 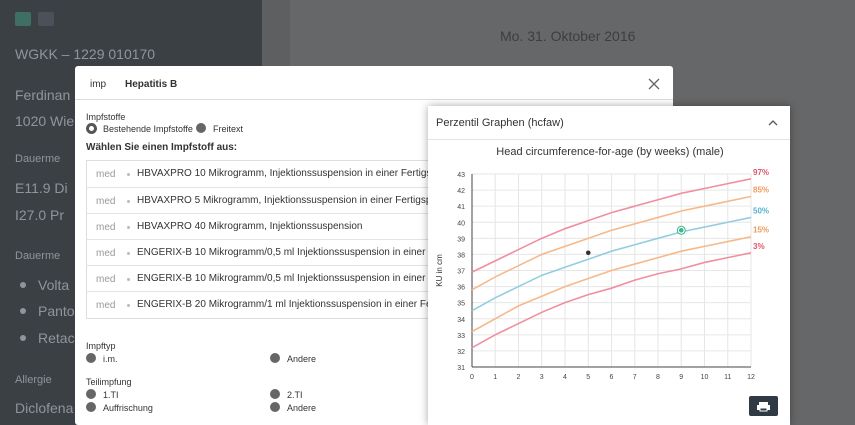 I want to click on background-text: Ferdinan, so click(x=43, y=95).